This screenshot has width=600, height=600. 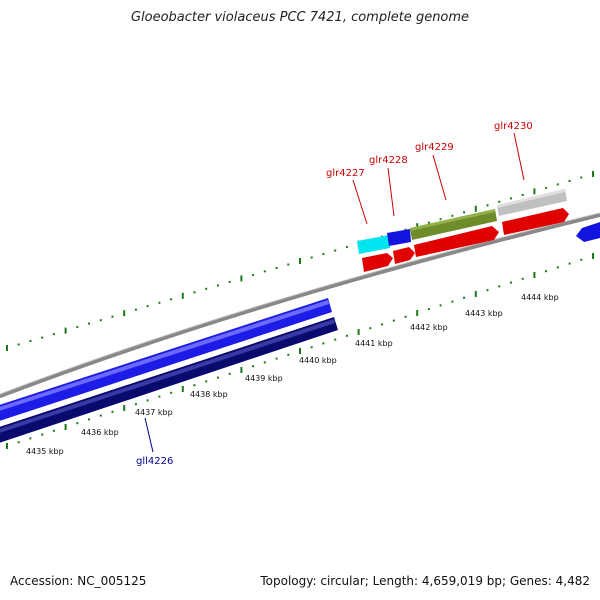 What do you see at coordinates (404, 255) in the screenshot?
I see `cds-arrow-glr4228` at bounding box center [404, 255].